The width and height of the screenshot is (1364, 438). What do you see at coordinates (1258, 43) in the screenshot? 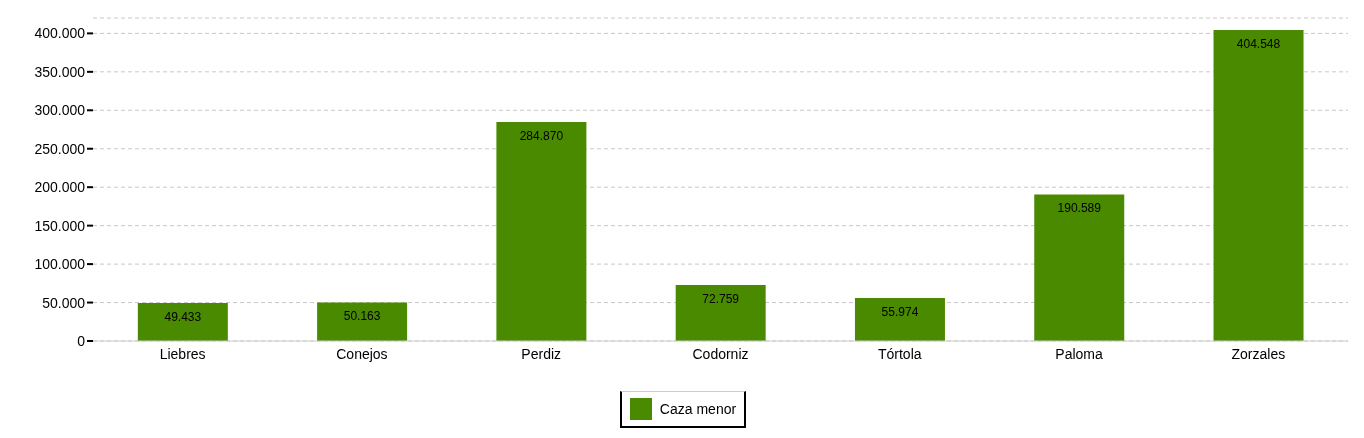
I see `data-label: 404.548` at bounding box center [1258, 43].